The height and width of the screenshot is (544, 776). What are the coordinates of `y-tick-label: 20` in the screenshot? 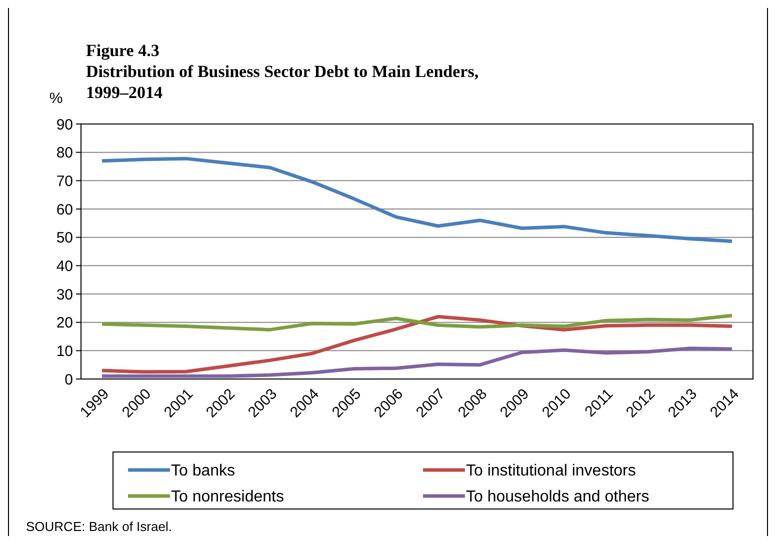 It's located at (64, 323).